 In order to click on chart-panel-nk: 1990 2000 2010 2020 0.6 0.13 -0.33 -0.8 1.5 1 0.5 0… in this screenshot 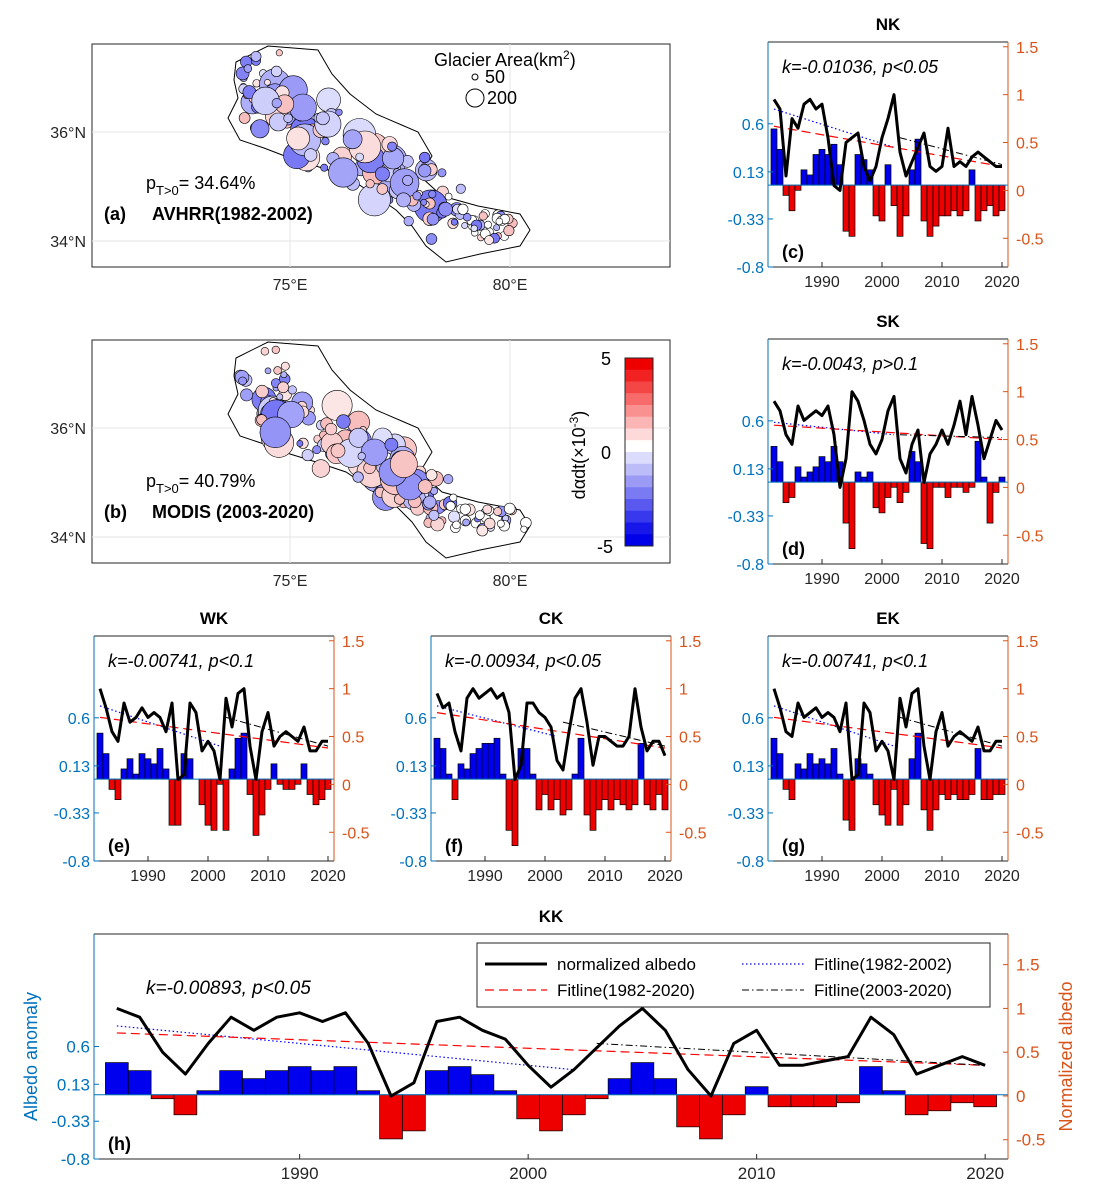, I will do `click(886, 153)`.